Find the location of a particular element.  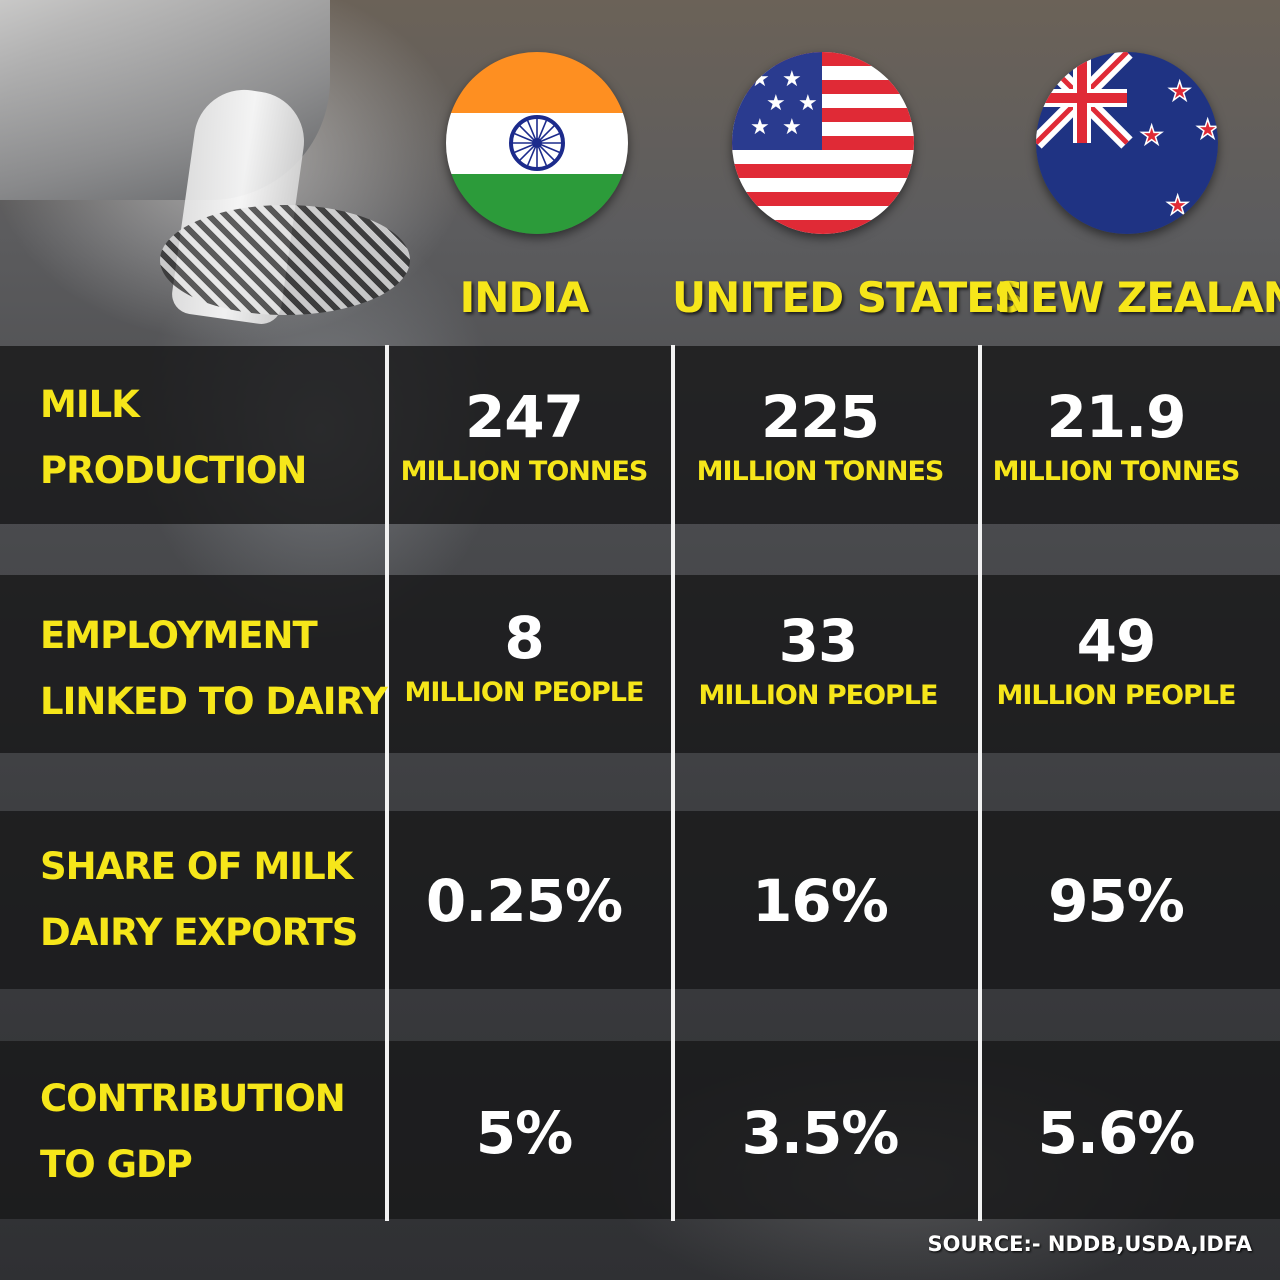

cell-nz-milk: 21.9 MILLION TONNES is located at coordinates (1116, 437).